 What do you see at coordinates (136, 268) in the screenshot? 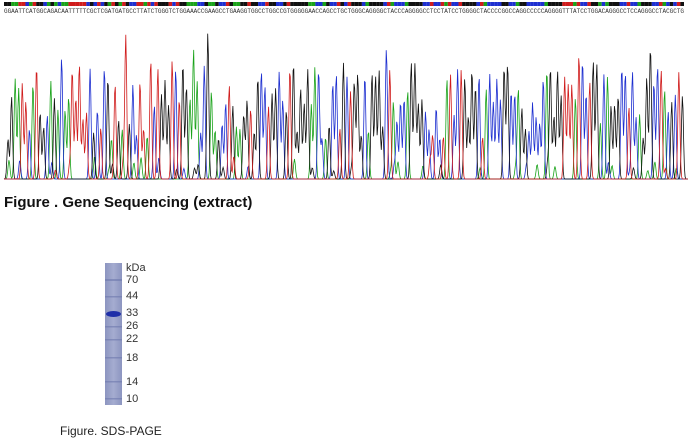
I see `gel-unit: kDa` at bounding box center [136, 268].